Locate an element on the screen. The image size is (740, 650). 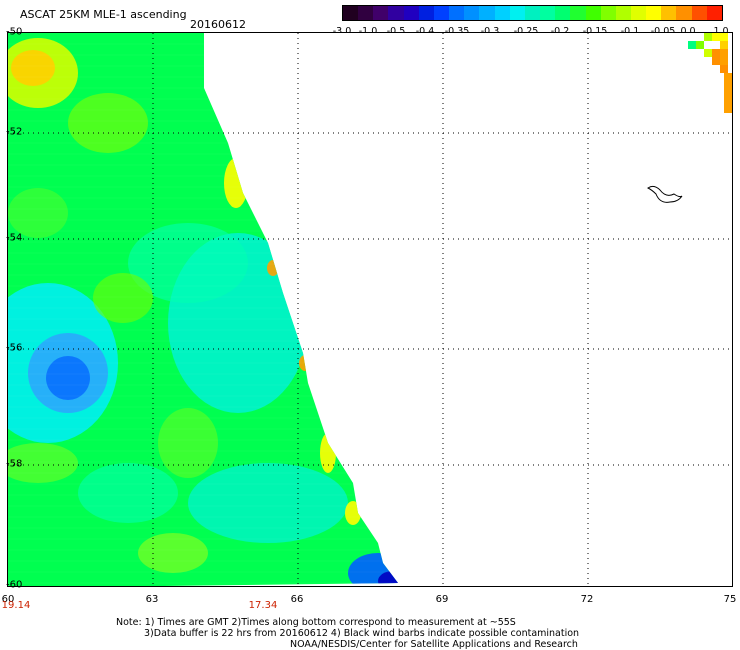
lon-label-63: 63 is located at coordinates (152, 599).